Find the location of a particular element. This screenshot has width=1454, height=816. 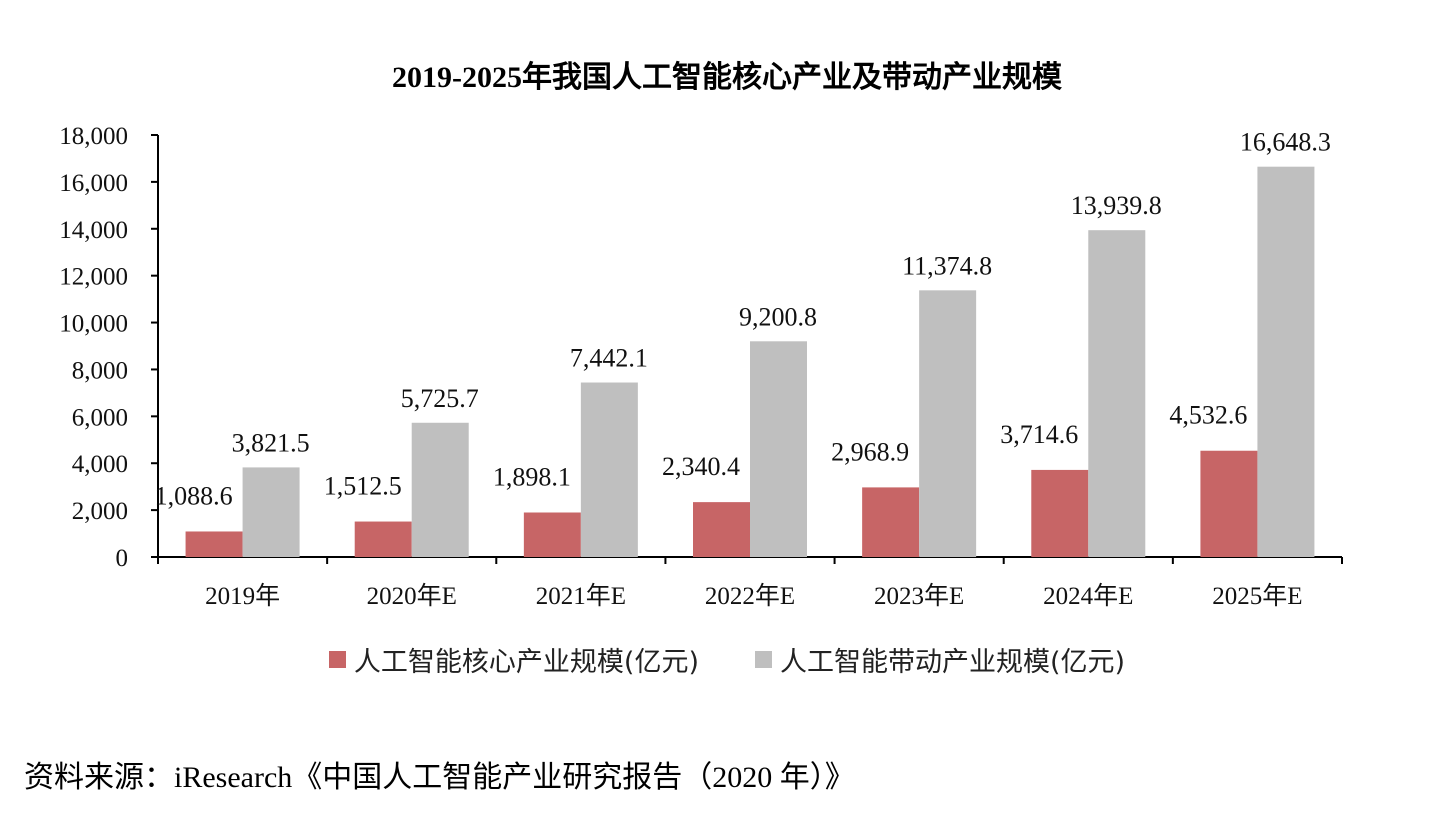

y-tick-label: 6,000 is located at coordinates (100, 417).